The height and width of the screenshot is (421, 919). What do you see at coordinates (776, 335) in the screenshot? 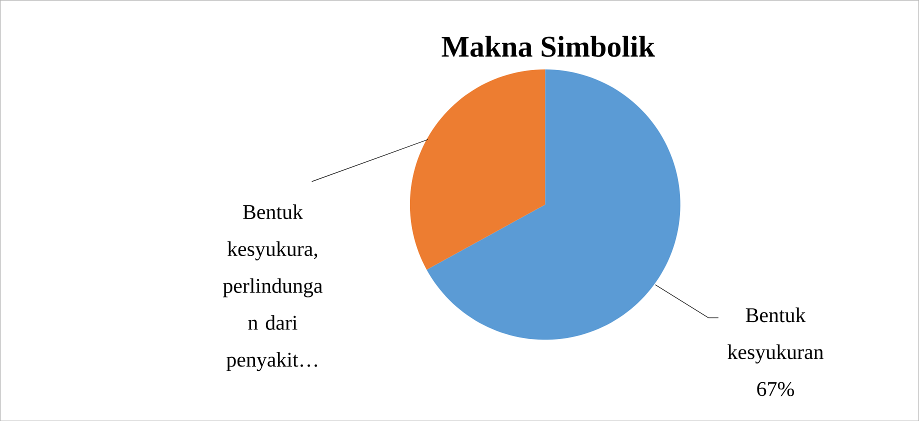
I see `slice-label: Bentuk kesyukuran` at bounding box center [776, 335].